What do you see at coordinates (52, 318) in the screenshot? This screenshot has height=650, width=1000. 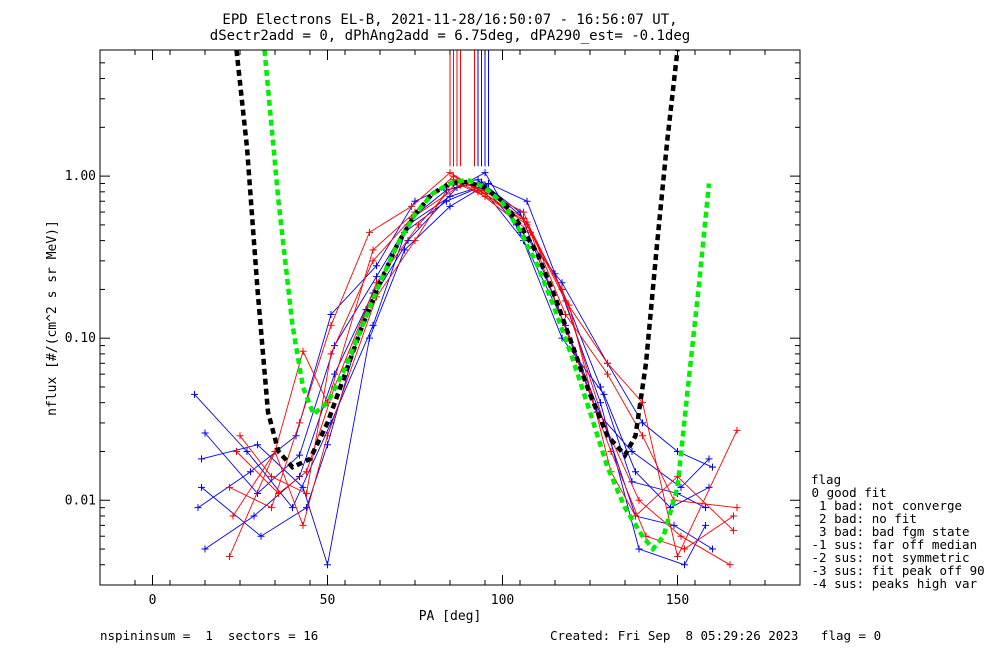 I see `y-axis-label: nflux [#/(cm^2 s sr MeV)]` at bounding box center [52, 318].